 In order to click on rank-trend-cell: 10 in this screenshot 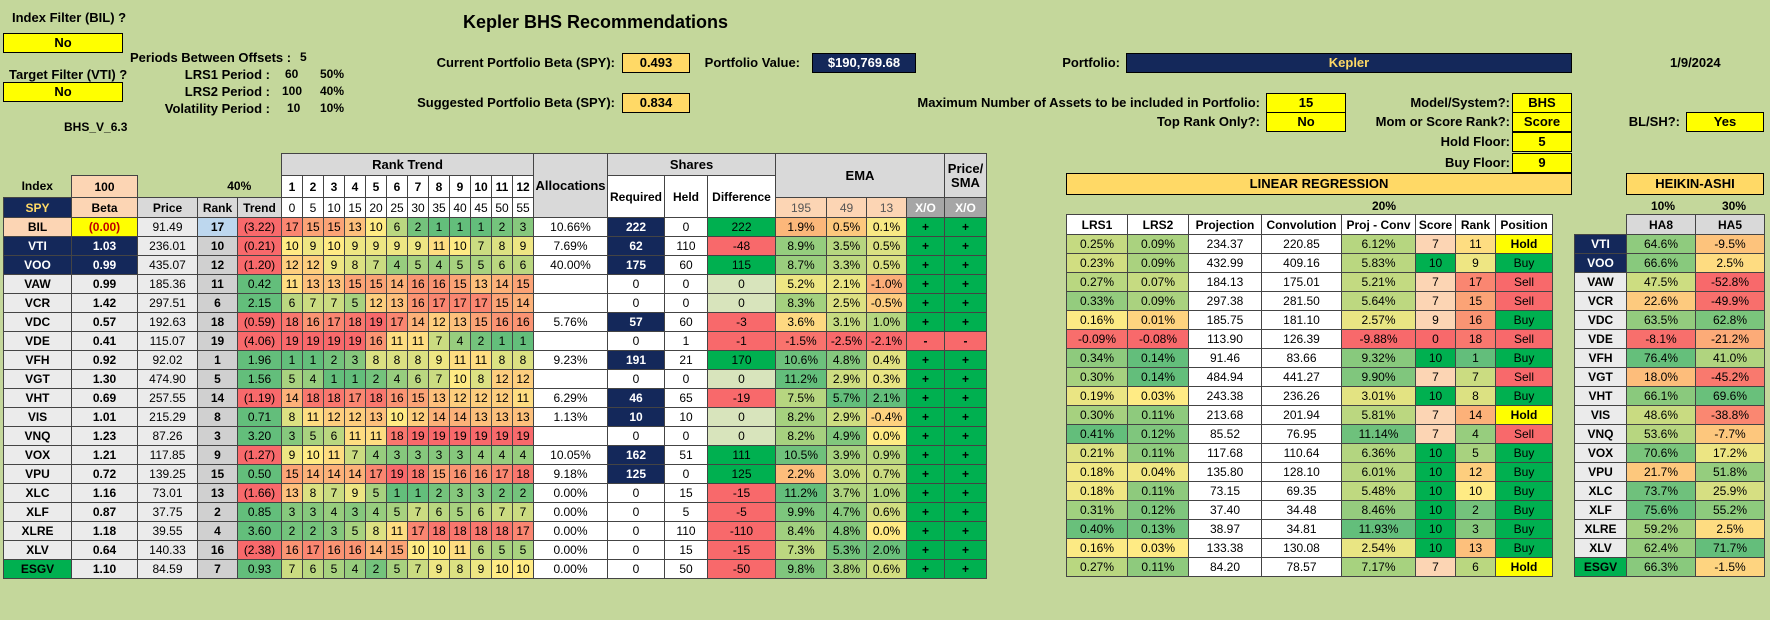, I will do `click(523, 569)`.